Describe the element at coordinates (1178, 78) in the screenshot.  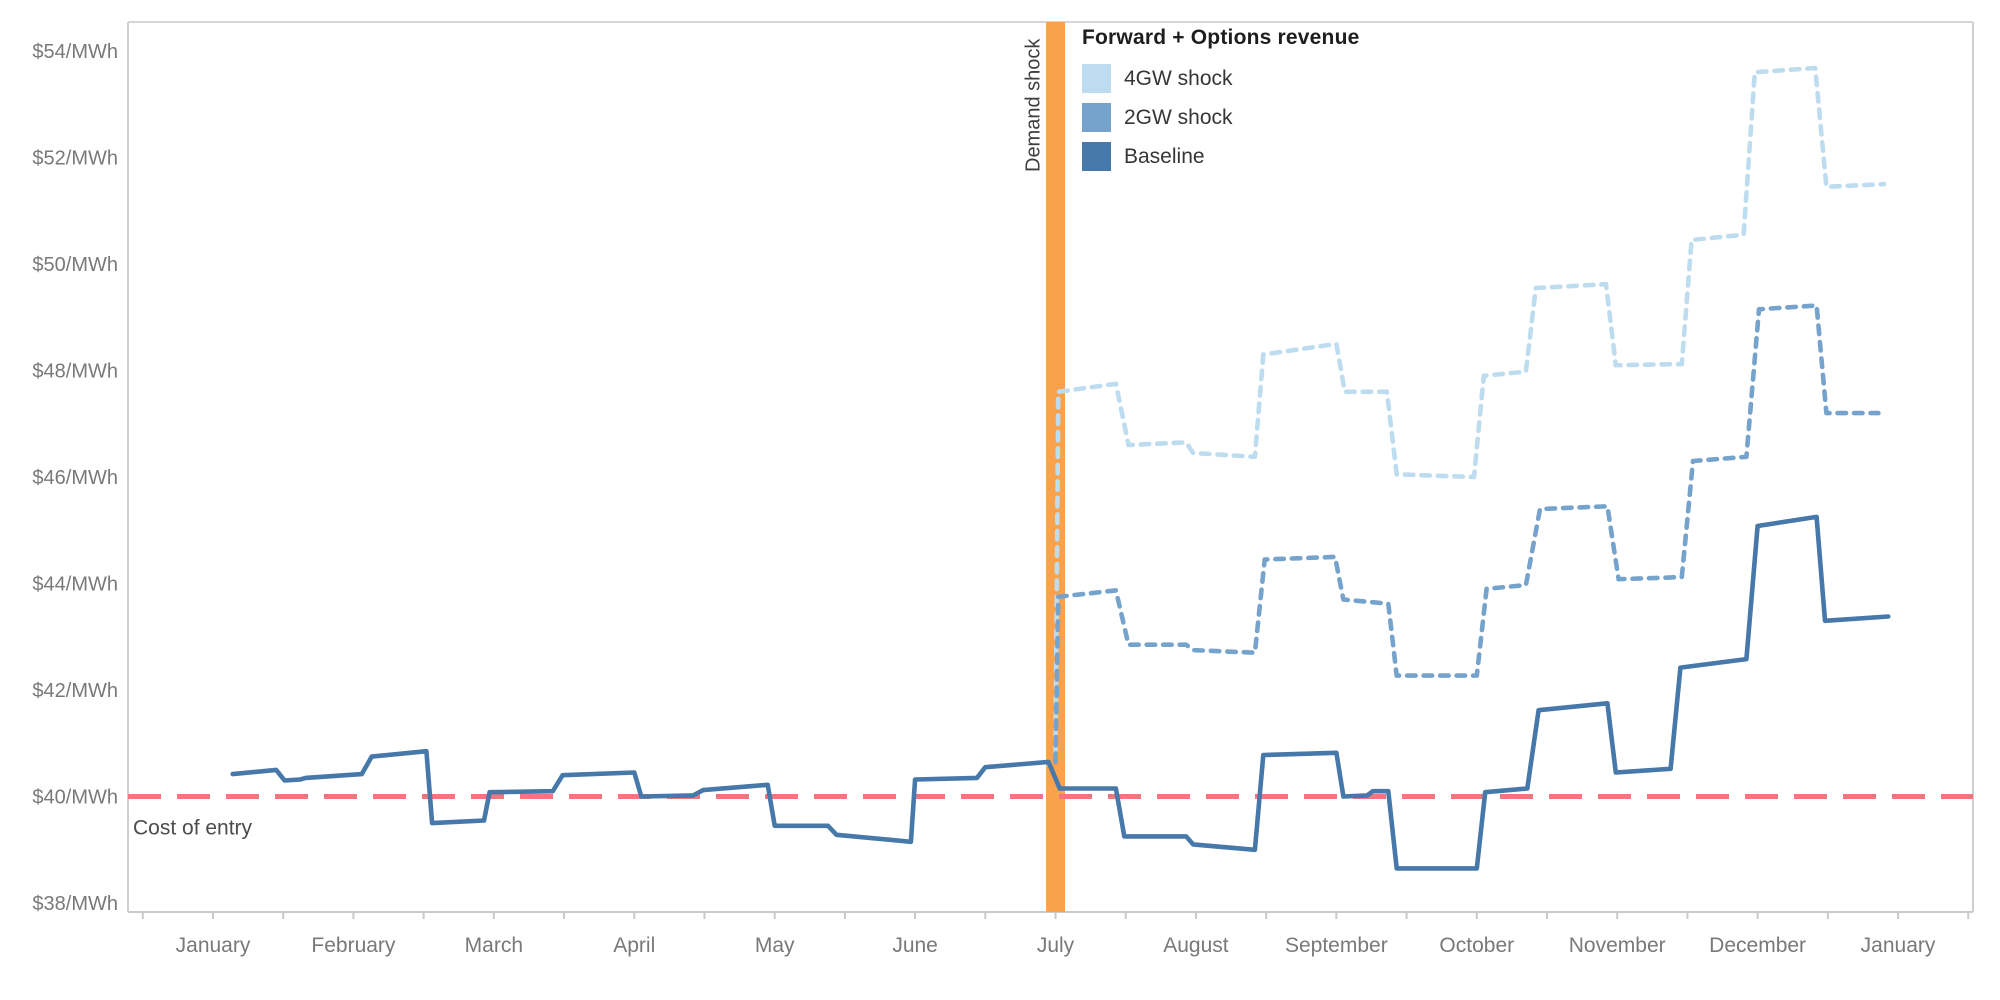
I see `legend-label-4gw: 4GW shock` at that location.